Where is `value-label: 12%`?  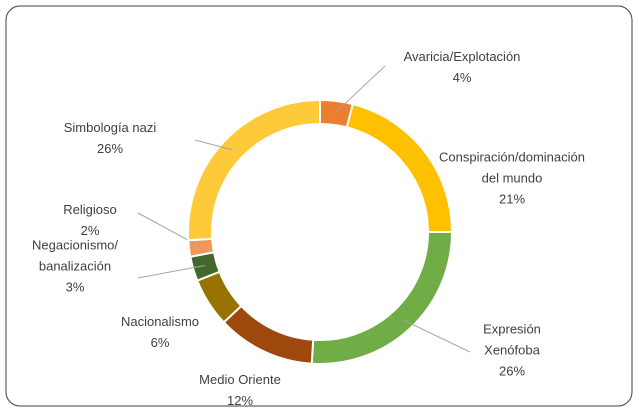 value-label: 12% is located at coordinates (240, 400).